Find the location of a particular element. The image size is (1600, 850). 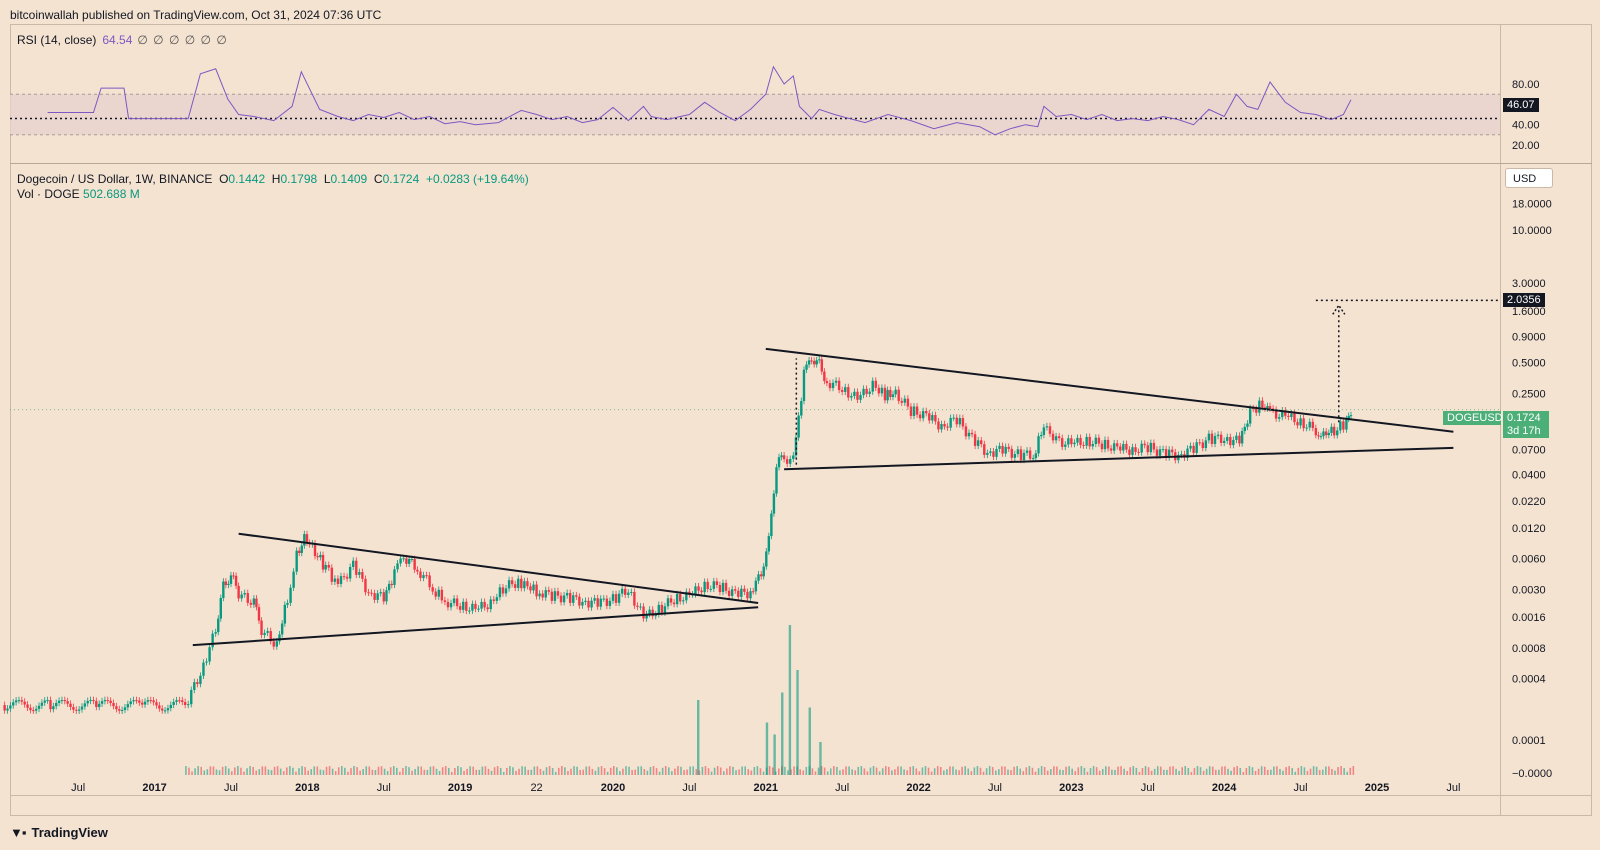

price-axis-tick: 0.9000 is located at coordinates (1529, 337).